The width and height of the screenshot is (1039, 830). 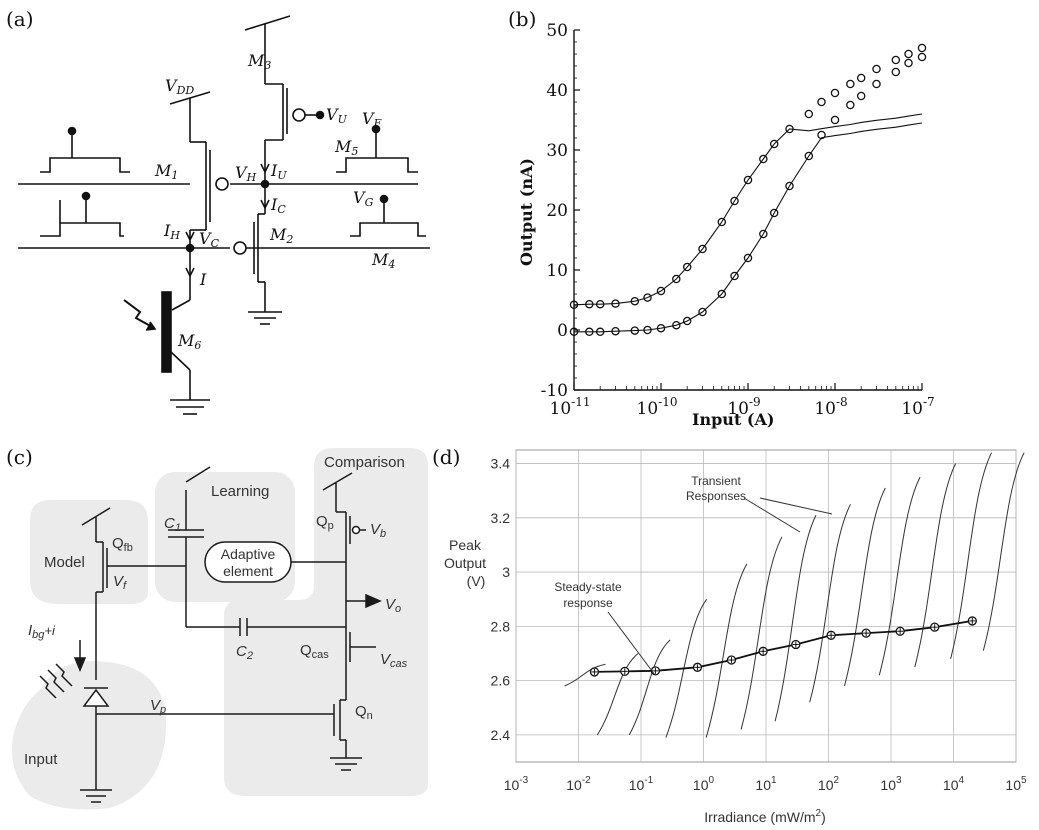 I want to click on chart-d-ytick-label: 2.6, so click(x=501, y=681).